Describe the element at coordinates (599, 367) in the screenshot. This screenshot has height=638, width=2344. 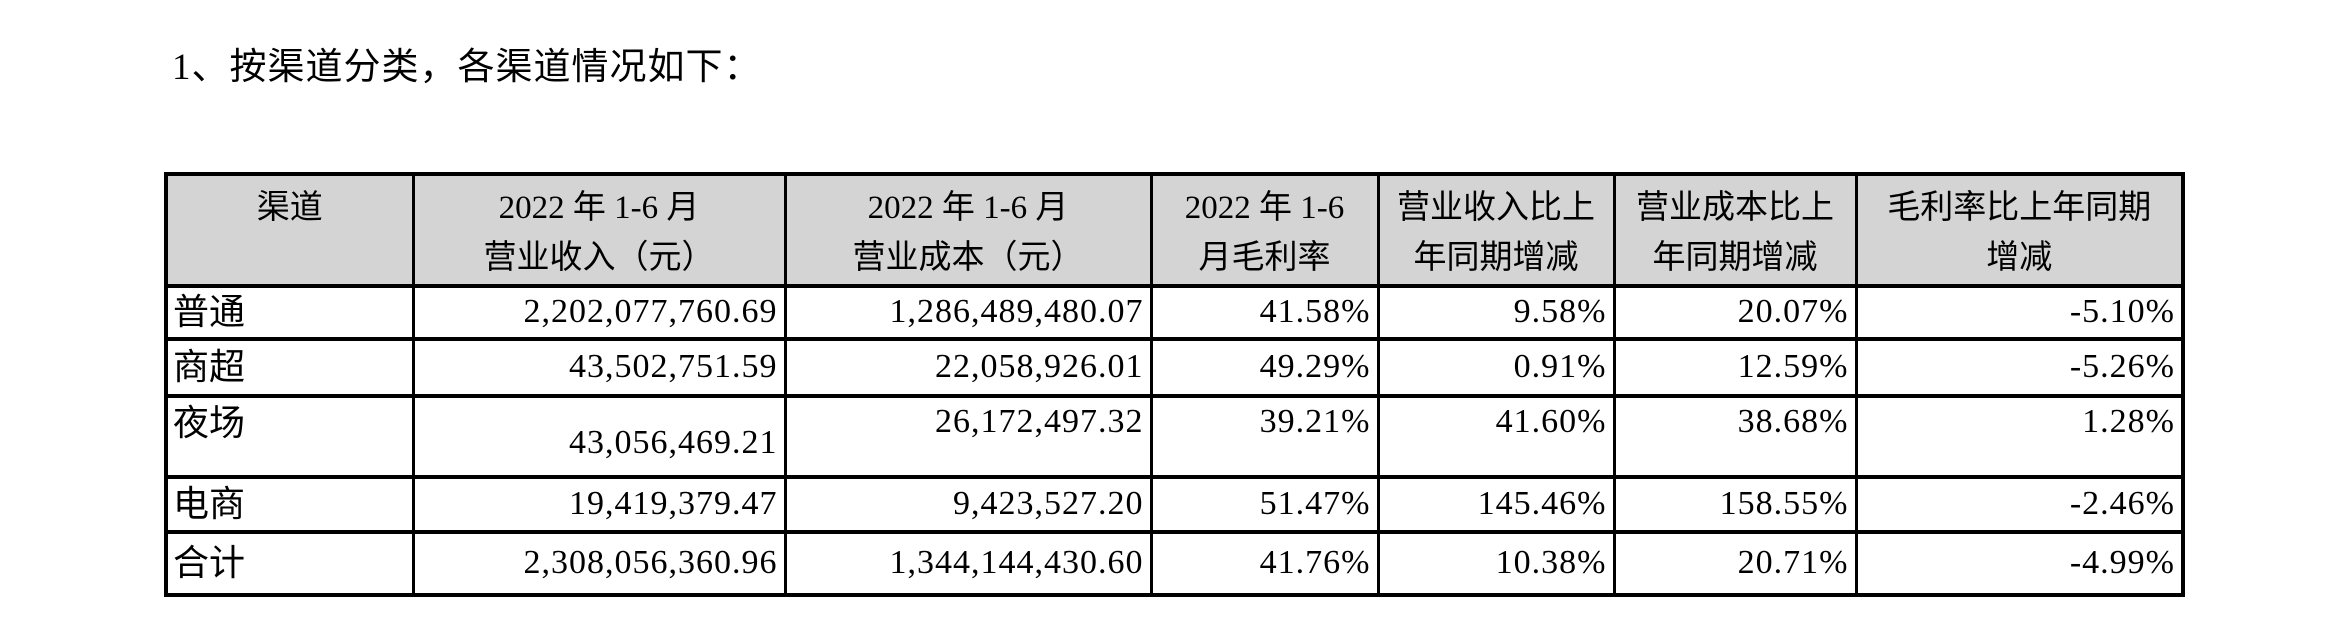
I see `cell-revenue: 43,502,751.59` at that location.